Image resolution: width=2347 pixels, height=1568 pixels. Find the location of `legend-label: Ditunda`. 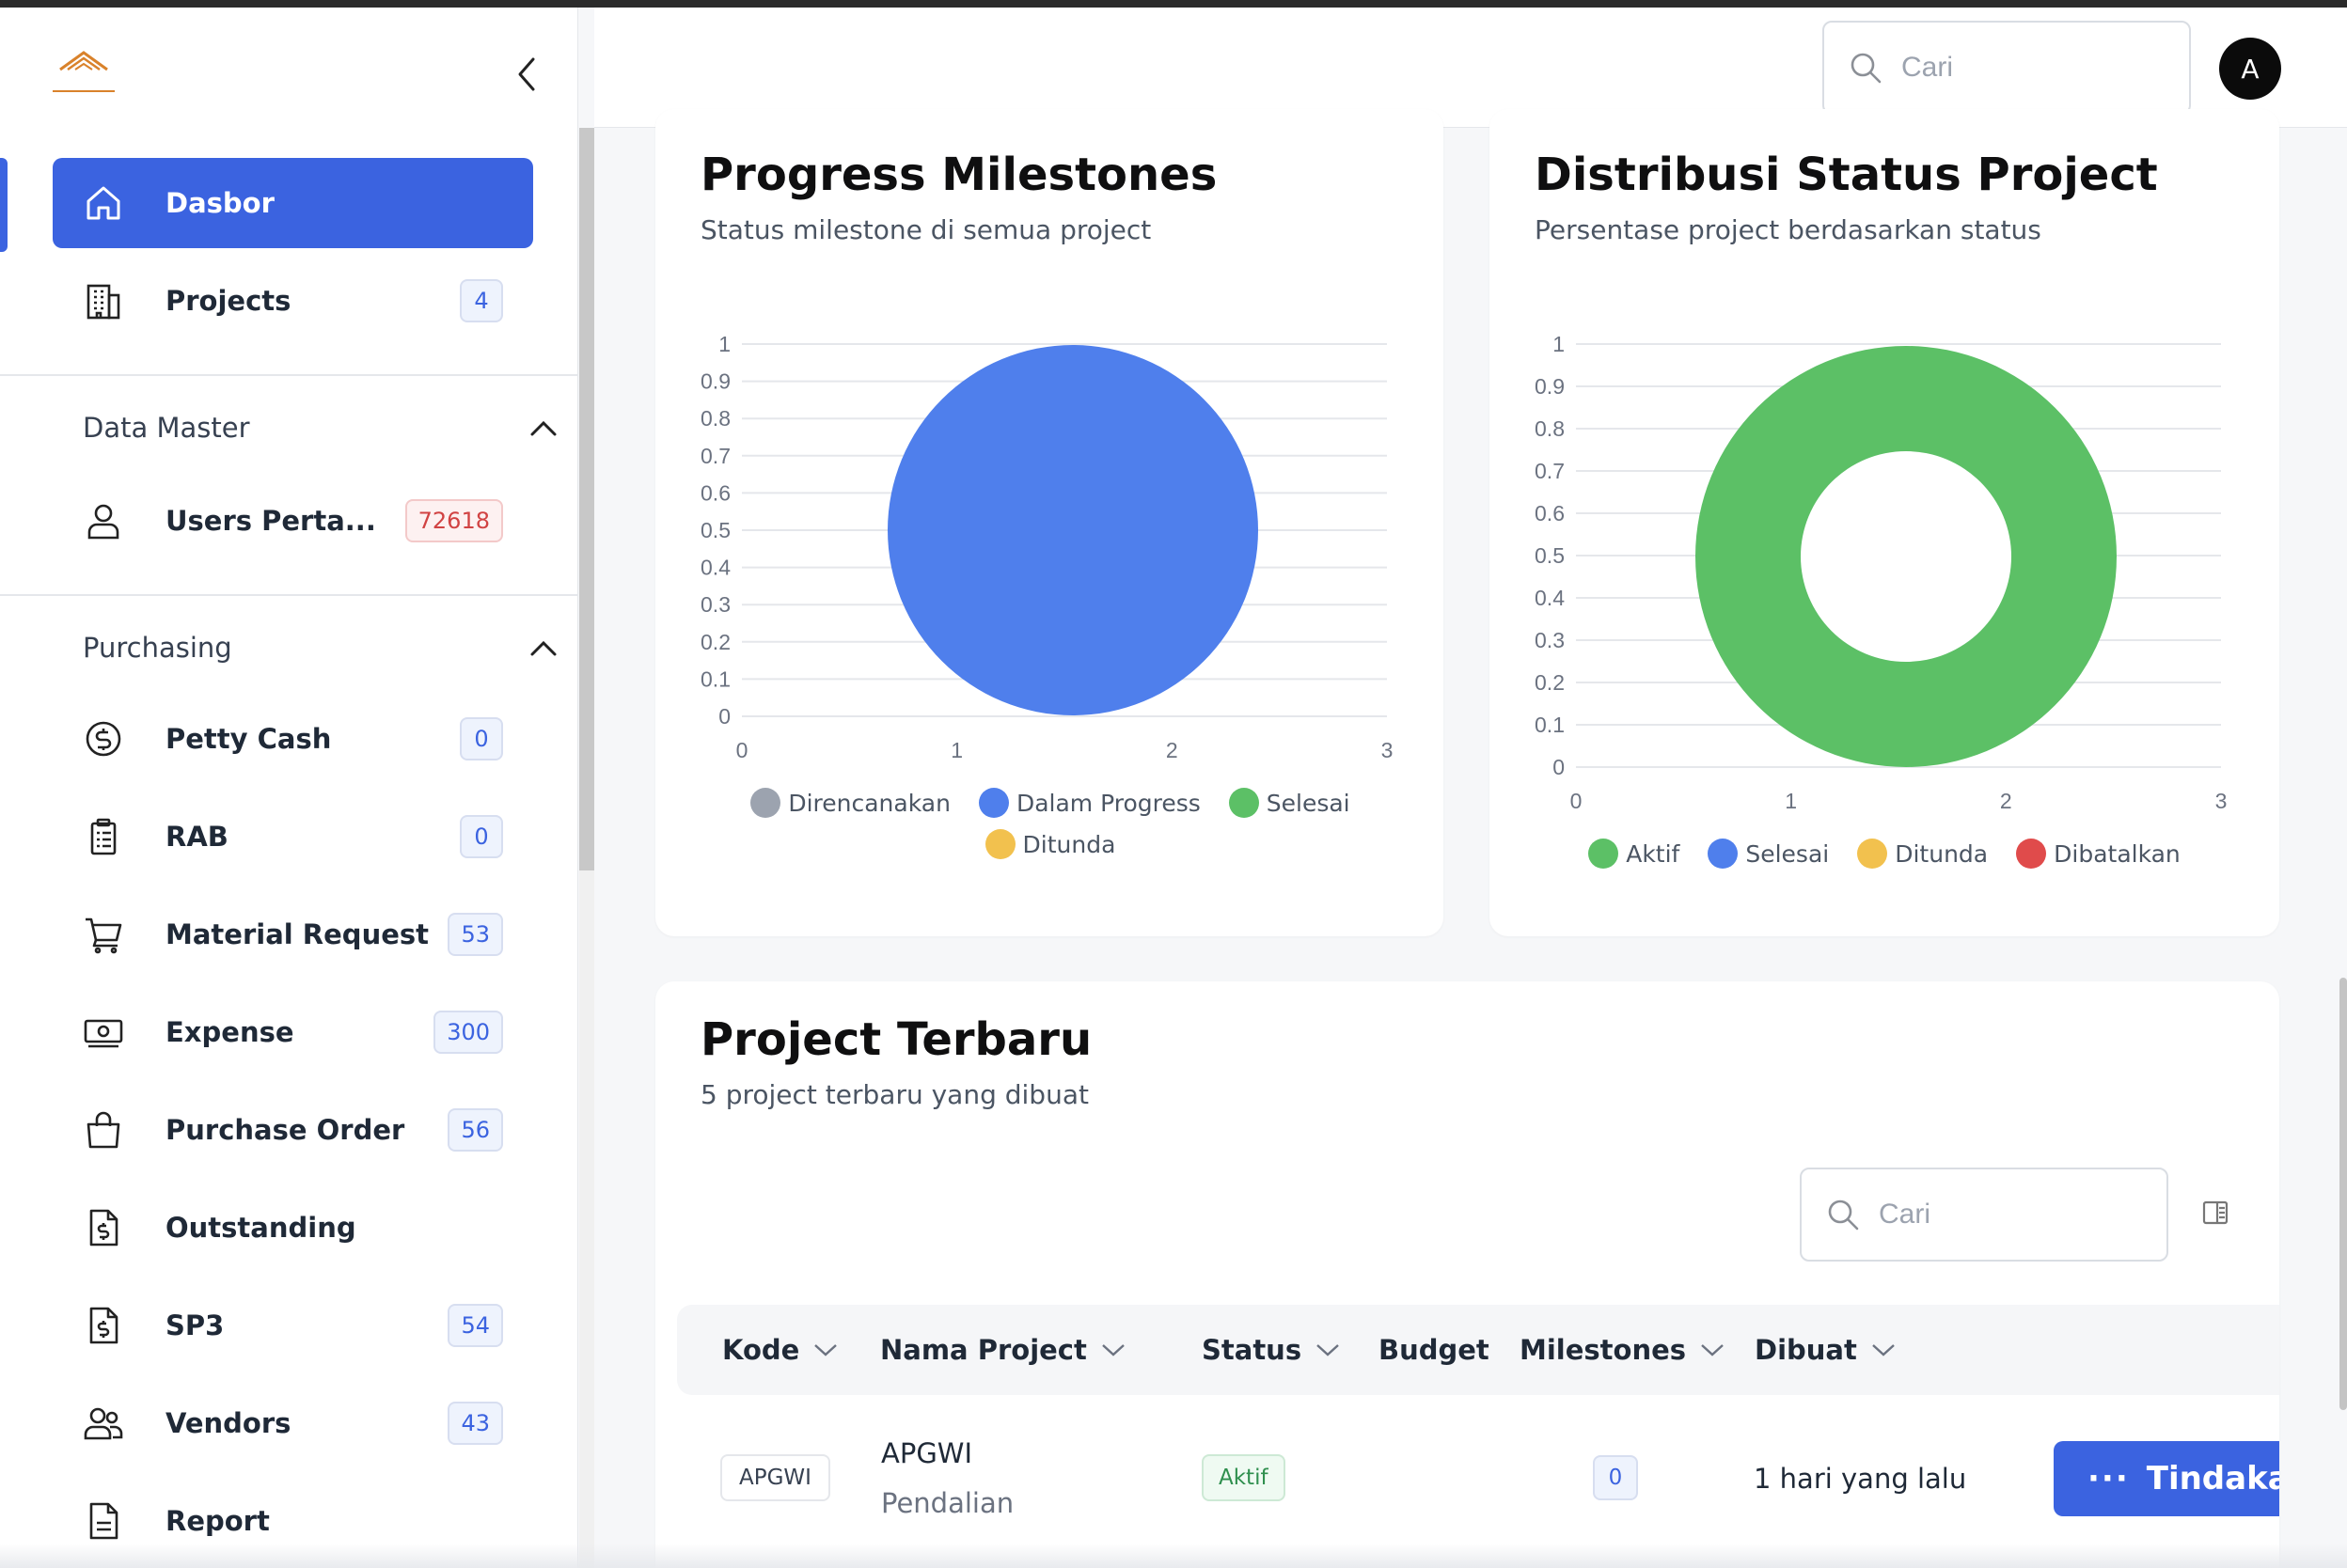

legend-label: Ditunda is located at coordinates (1069, 844).